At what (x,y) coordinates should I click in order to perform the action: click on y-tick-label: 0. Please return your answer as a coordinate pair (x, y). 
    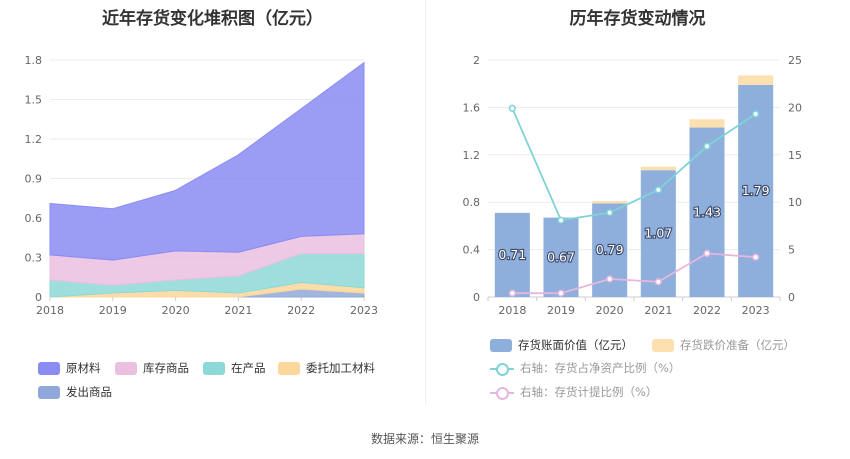
    Looking at the image, I should click on (38, 297).